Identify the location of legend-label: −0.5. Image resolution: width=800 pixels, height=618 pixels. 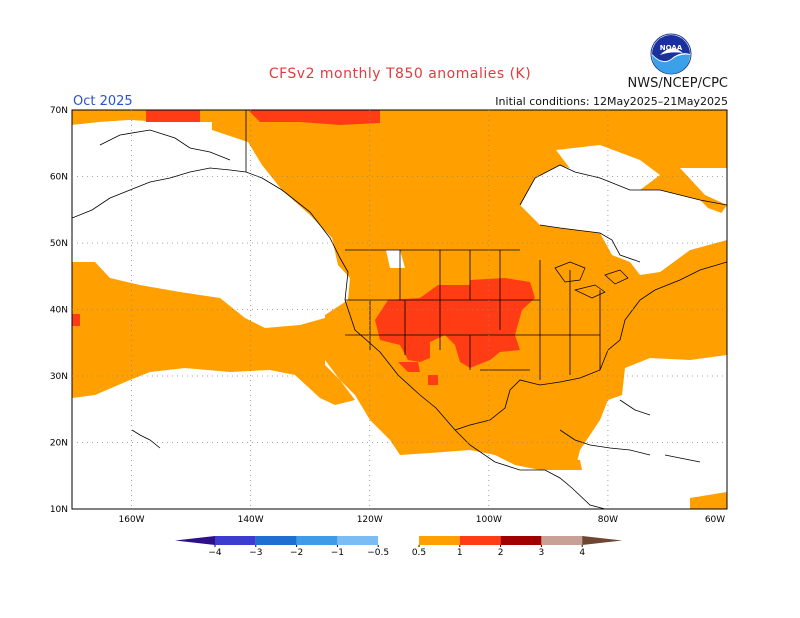
(378, 553).